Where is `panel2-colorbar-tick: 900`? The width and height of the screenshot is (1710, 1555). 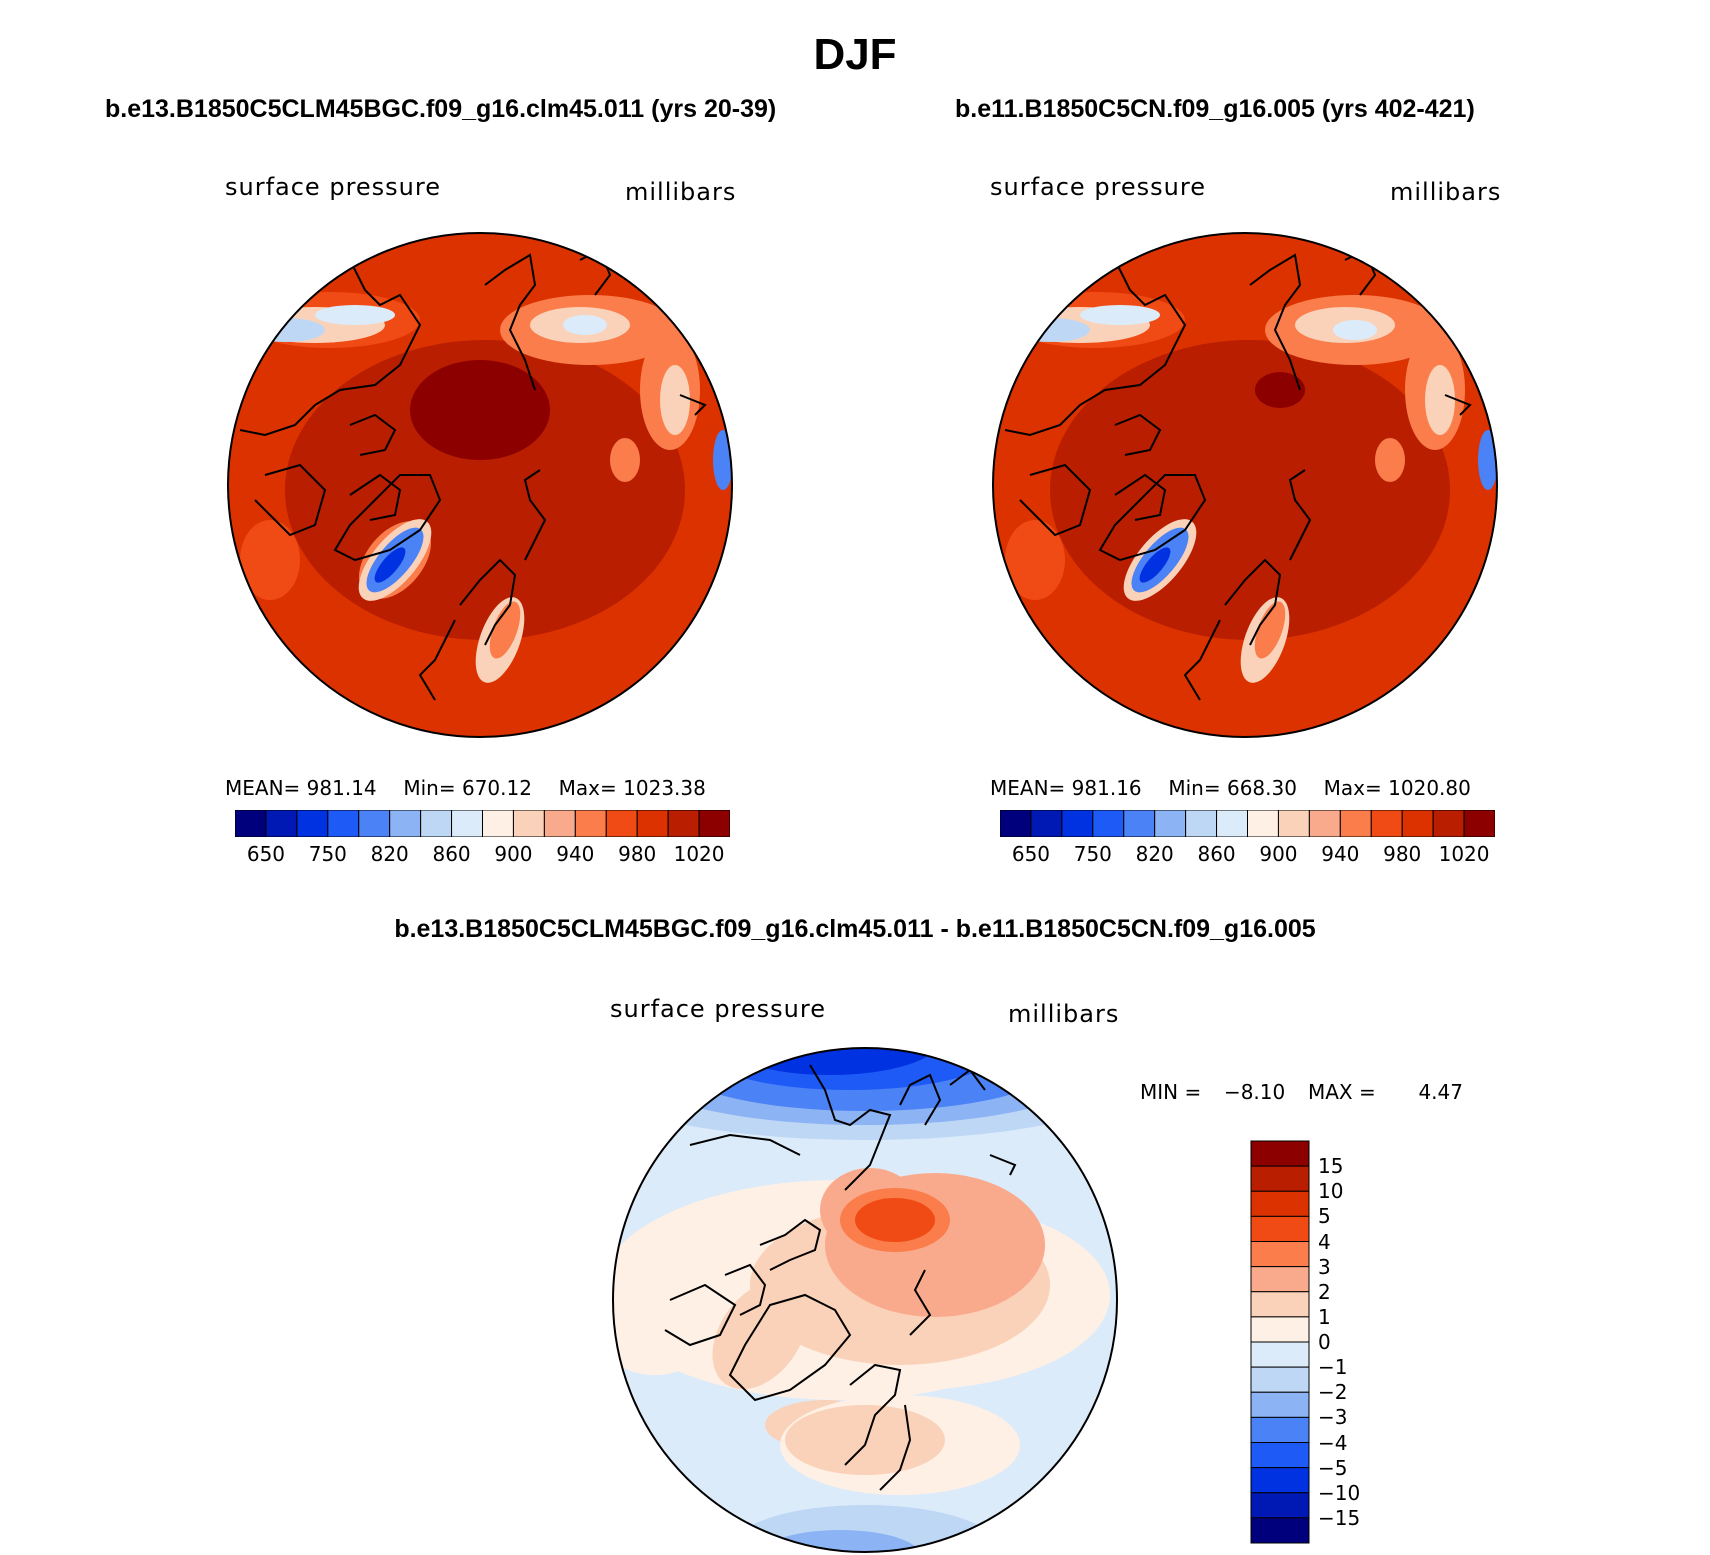 panel2-colorbar-tick: 900 is located at coordinates (1278, 854).